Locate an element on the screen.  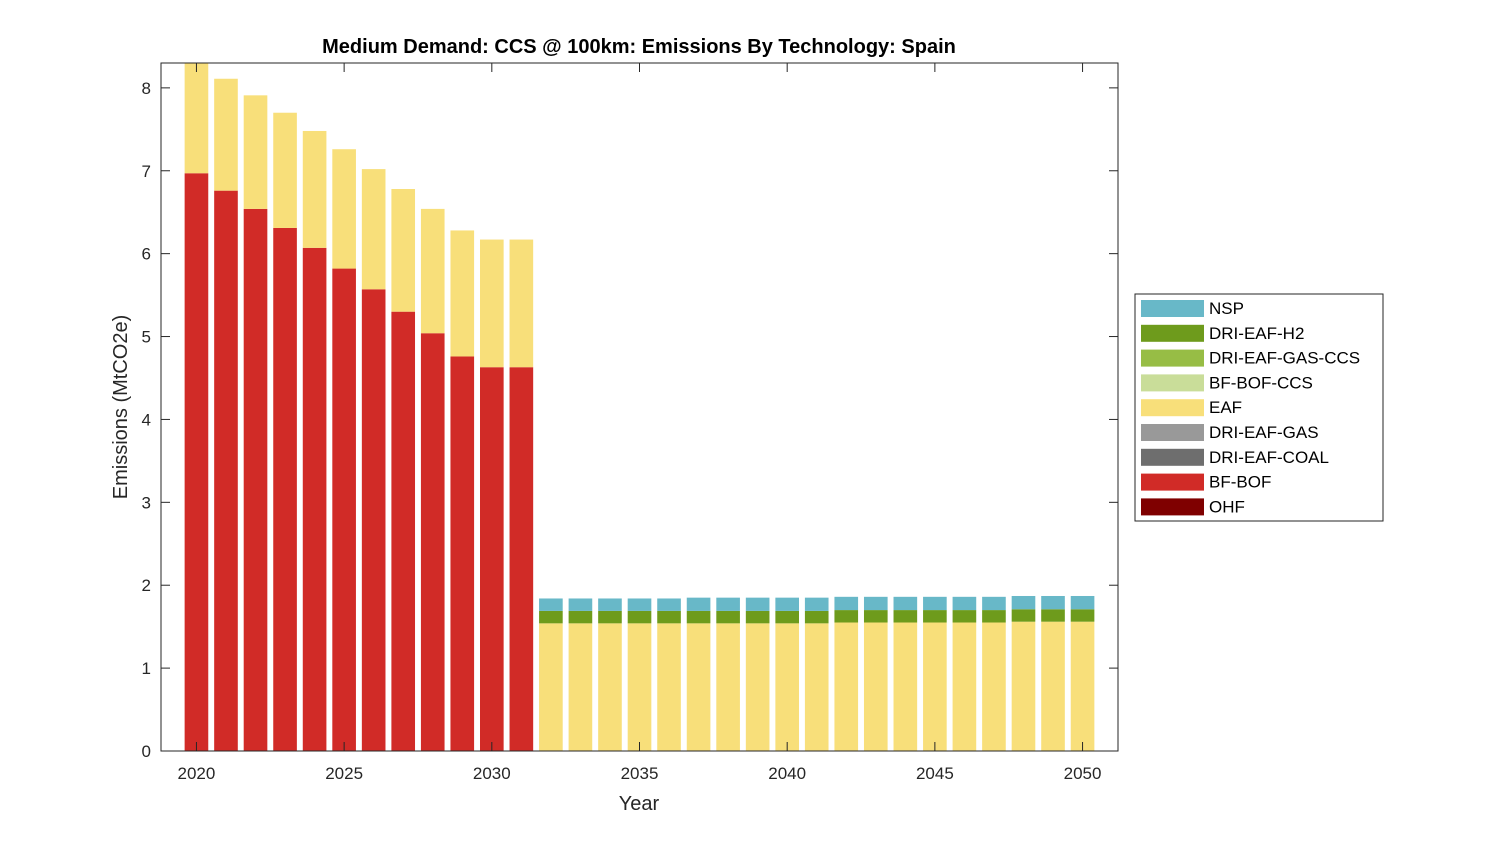
bar-segment-bf-bof-2026 is located at coordinates (373, 520).